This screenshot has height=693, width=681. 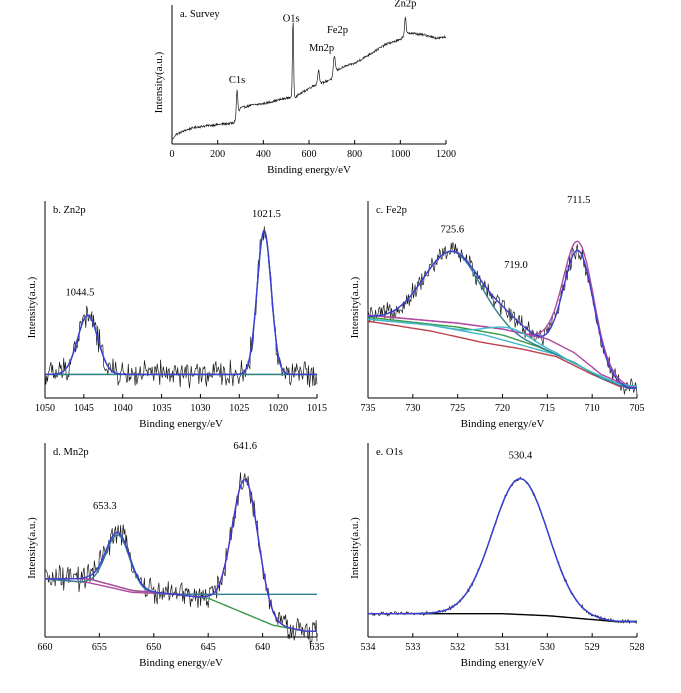 I want to click on peak-label: 711.5, so click(x=578, y=200).